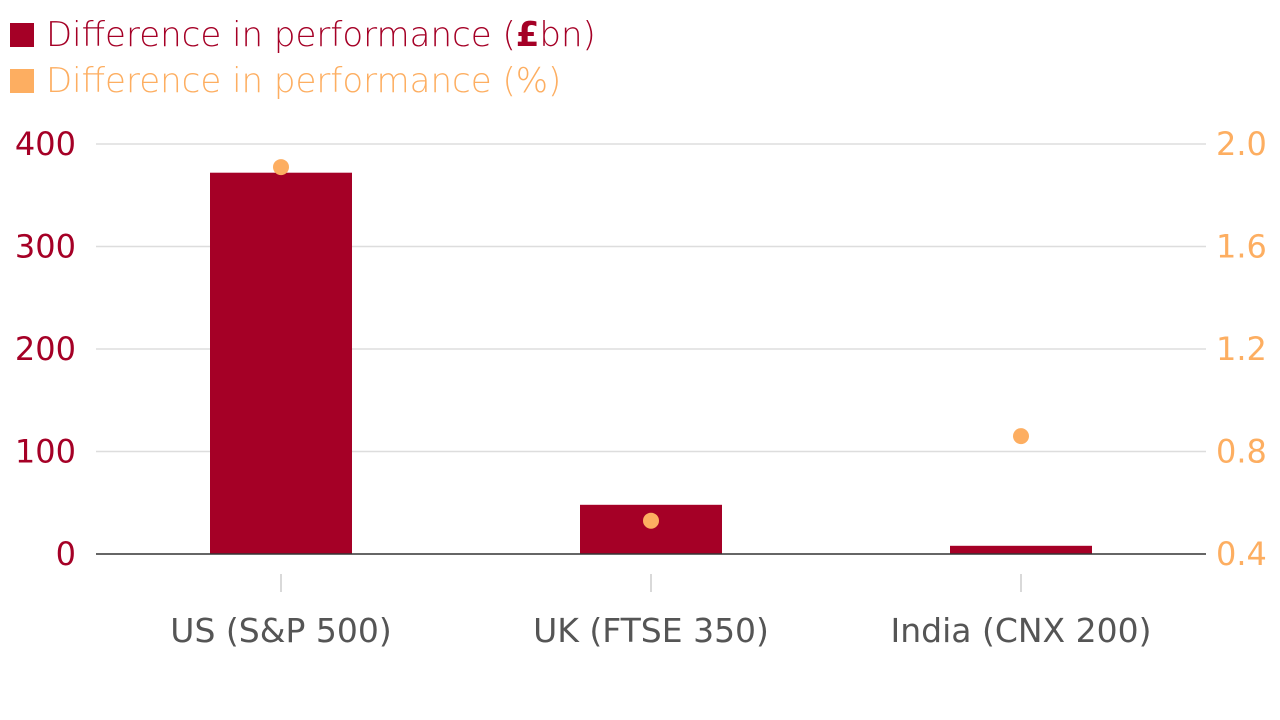 Image resolution: width=1280 pixels, height=720 pixels. Describe the element at coordinates (321, 35) in the screenshot. I see `legend-label-gbp: Difference in performance (£bn)` at that location.